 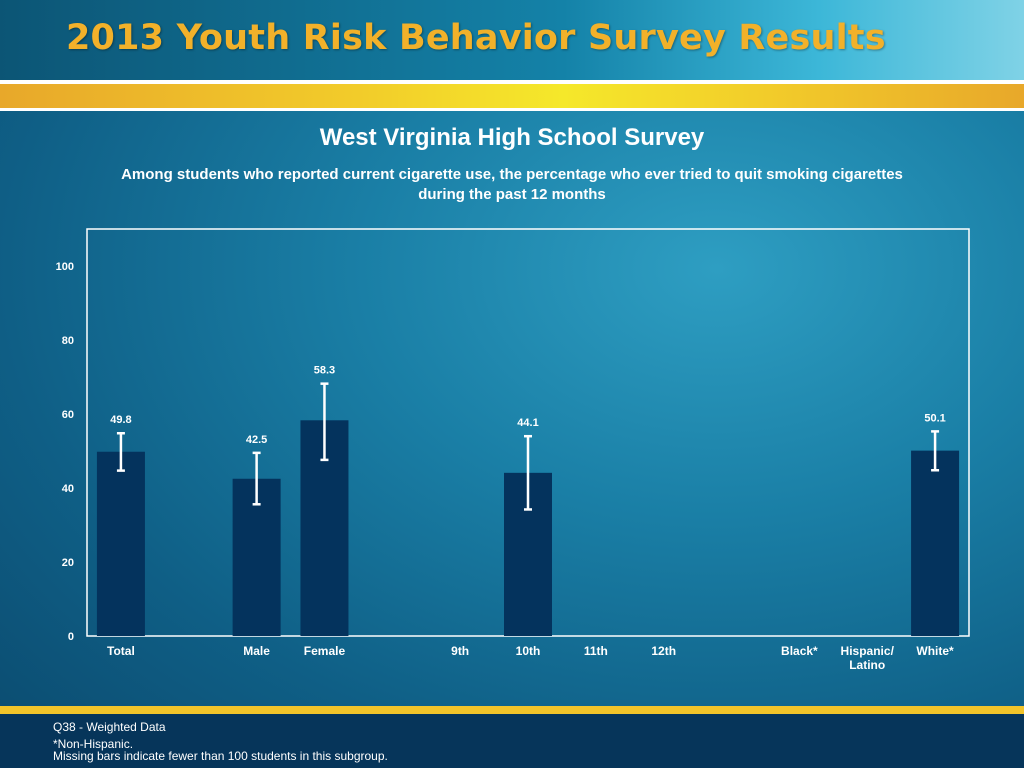 What do you see at coordinates (476, 38) in the screenshot?
I see `banner-title: 2013 Youth Risk Behavior Survey Results` at bounding box center [476, 38].